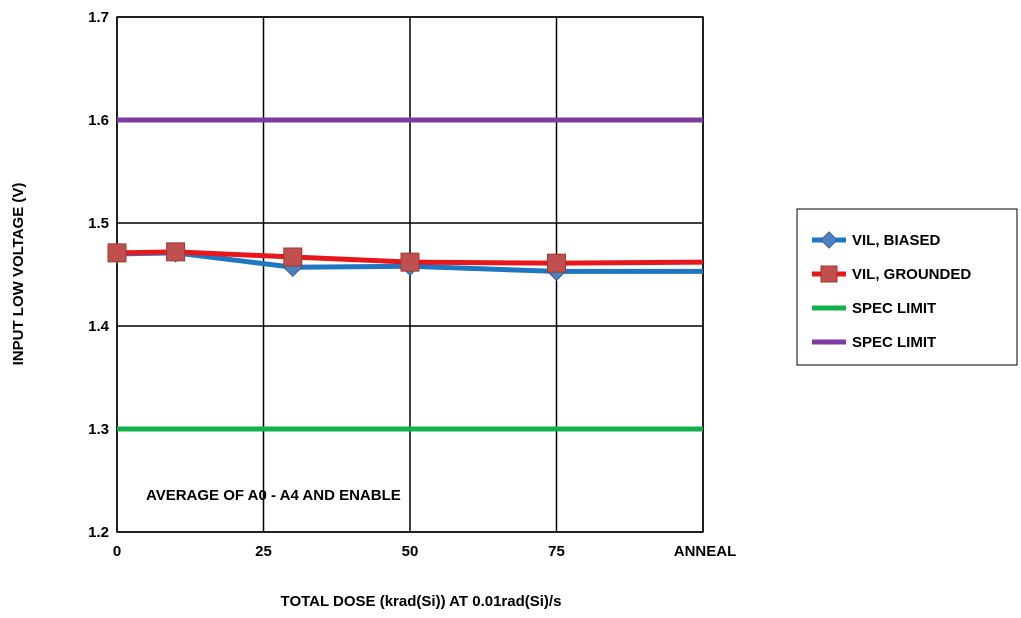 The height and width of the screenshot is (618, 1021). I want to click on legend-box, so click(907, 287).